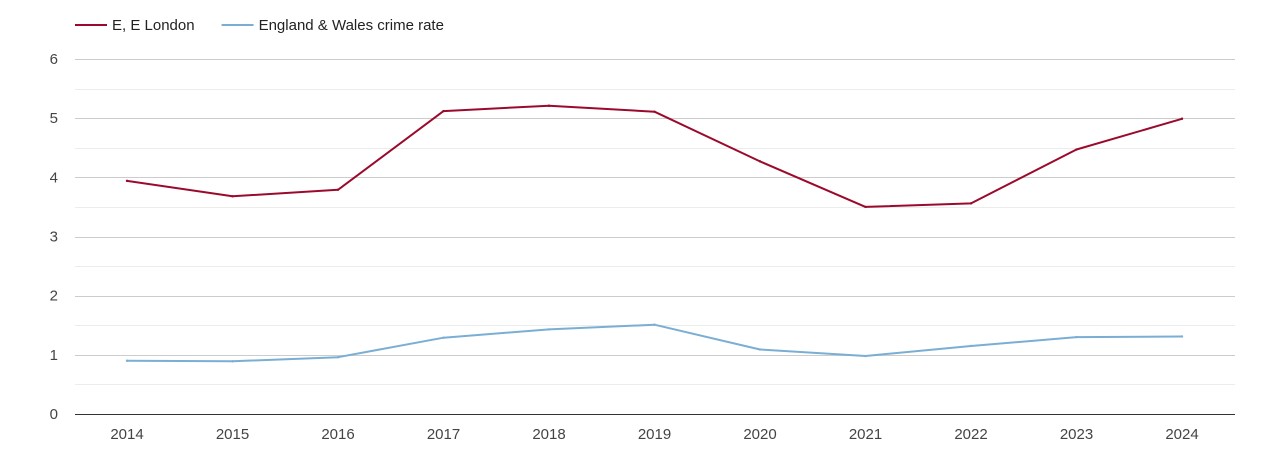 Image resolution: width=1270 pixels, height=455 pixels. What do you see at coordinates (54, 355) in the screenshot?
I see `y-tick-label: 1` at bounding box center [54, 355].